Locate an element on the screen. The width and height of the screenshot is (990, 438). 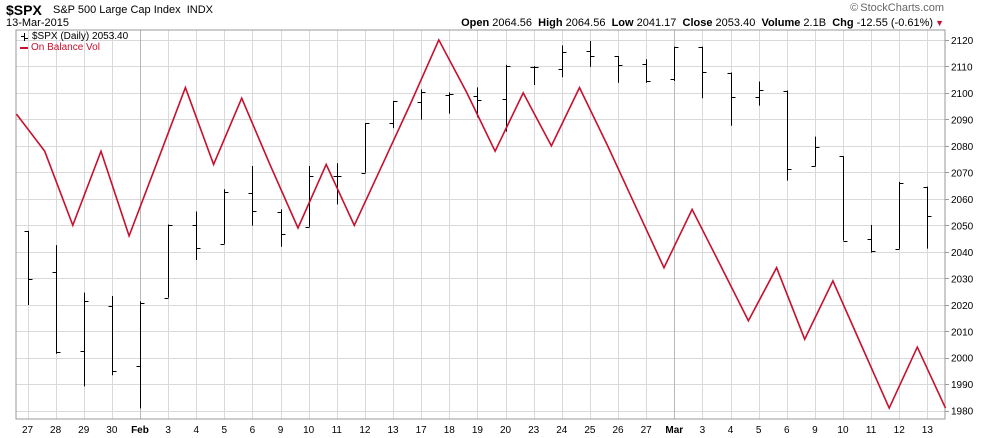
y-tick-label: 2020 is located at coordinates (962, 306).